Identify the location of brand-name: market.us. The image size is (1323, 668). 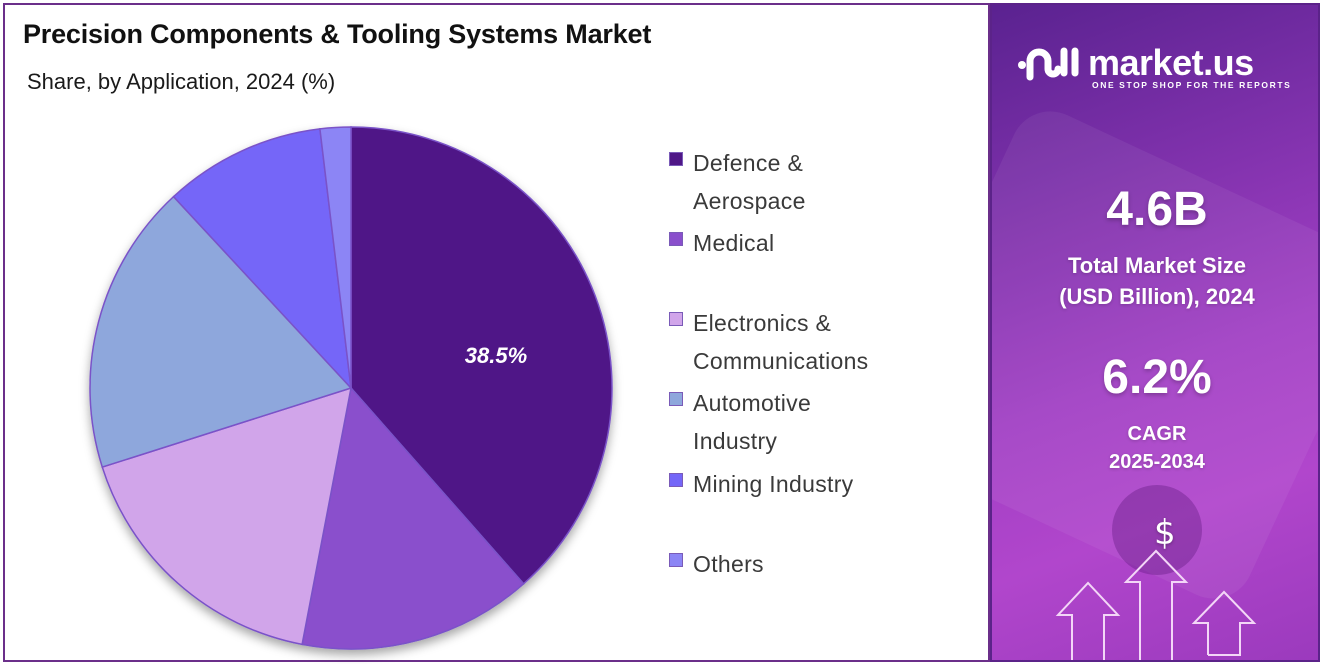
(1171, 62).